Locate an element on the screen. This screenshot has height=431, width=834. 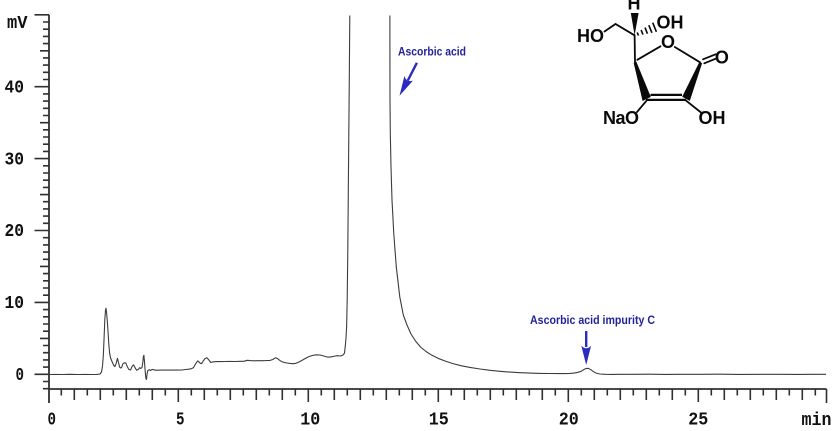
svg-text: 25 is located at coordinates (698, 418).